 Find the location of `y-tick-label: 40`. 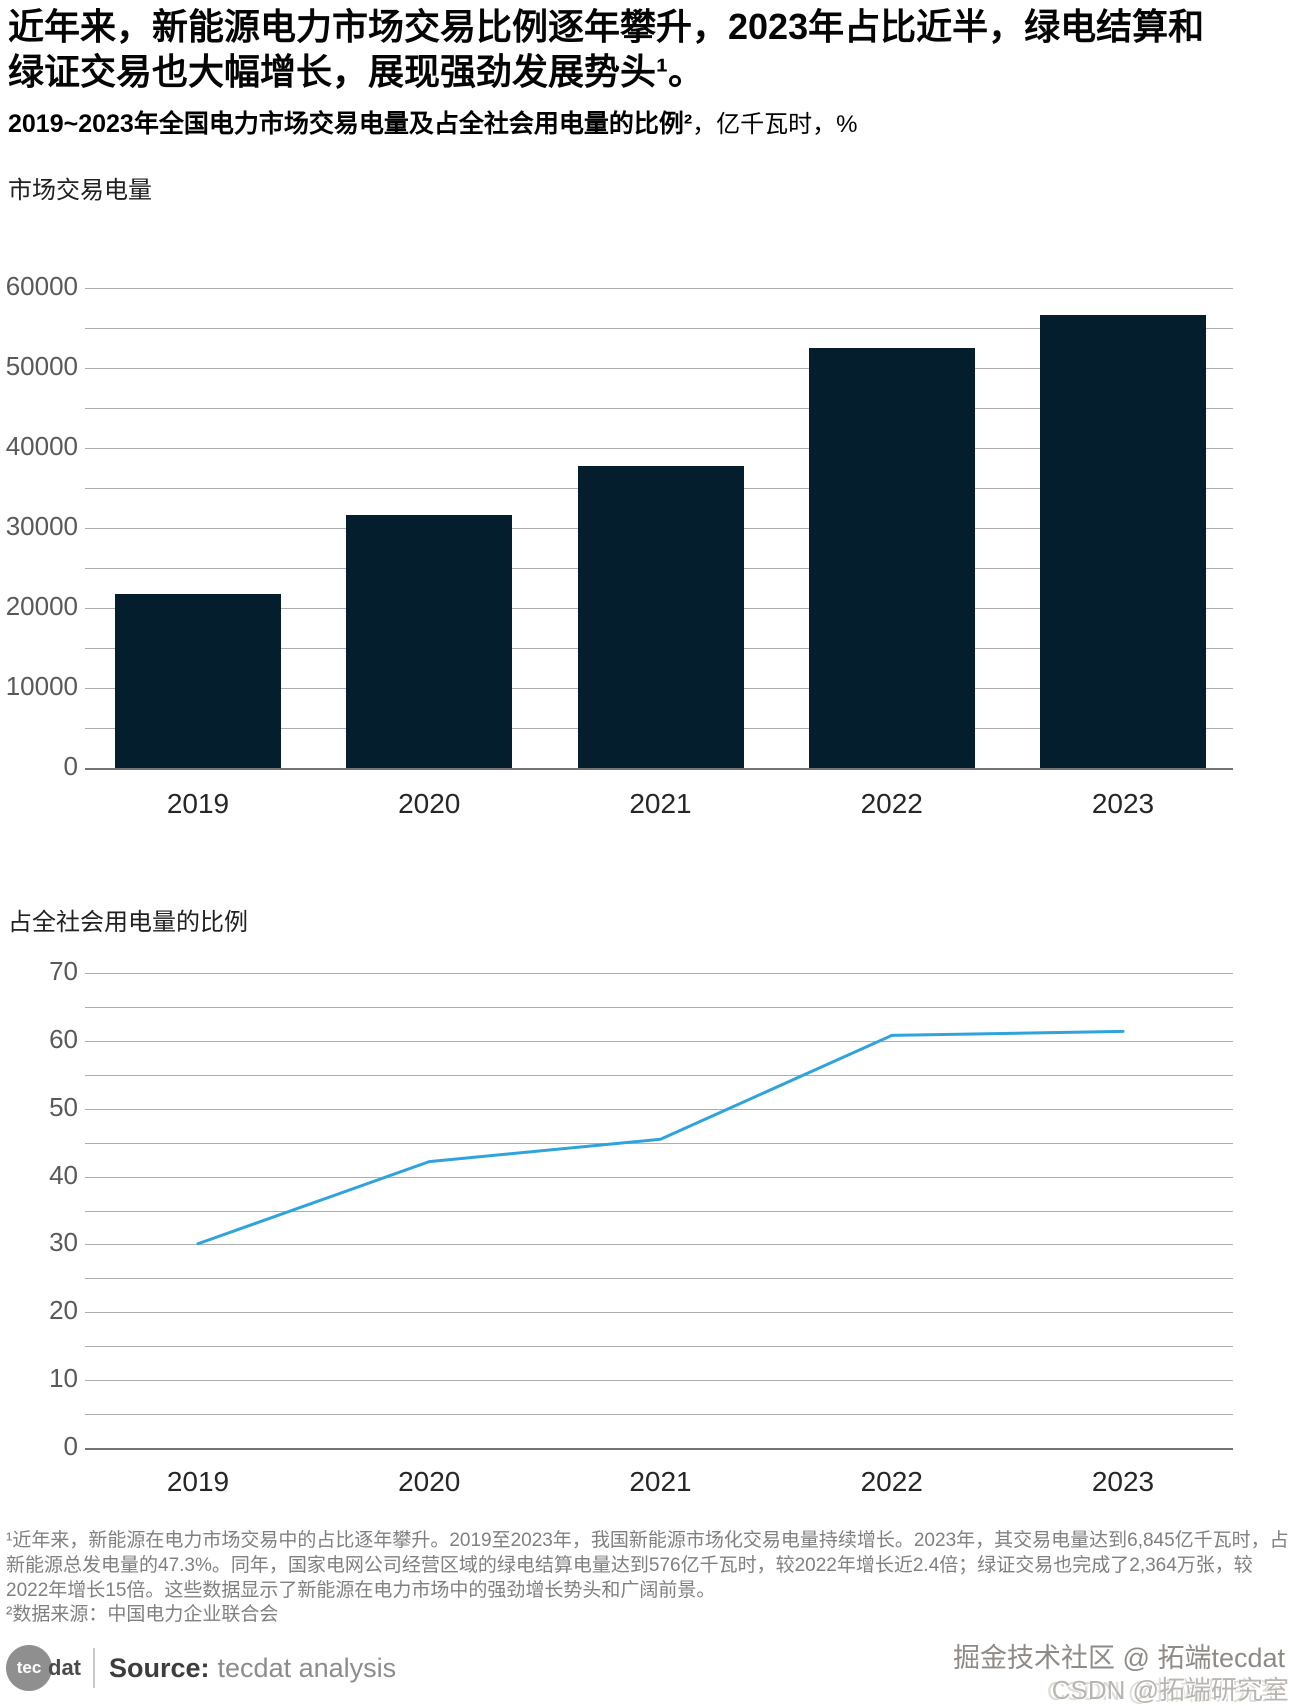

y-tick-label: 40 is located at coordinates (63, 1174).